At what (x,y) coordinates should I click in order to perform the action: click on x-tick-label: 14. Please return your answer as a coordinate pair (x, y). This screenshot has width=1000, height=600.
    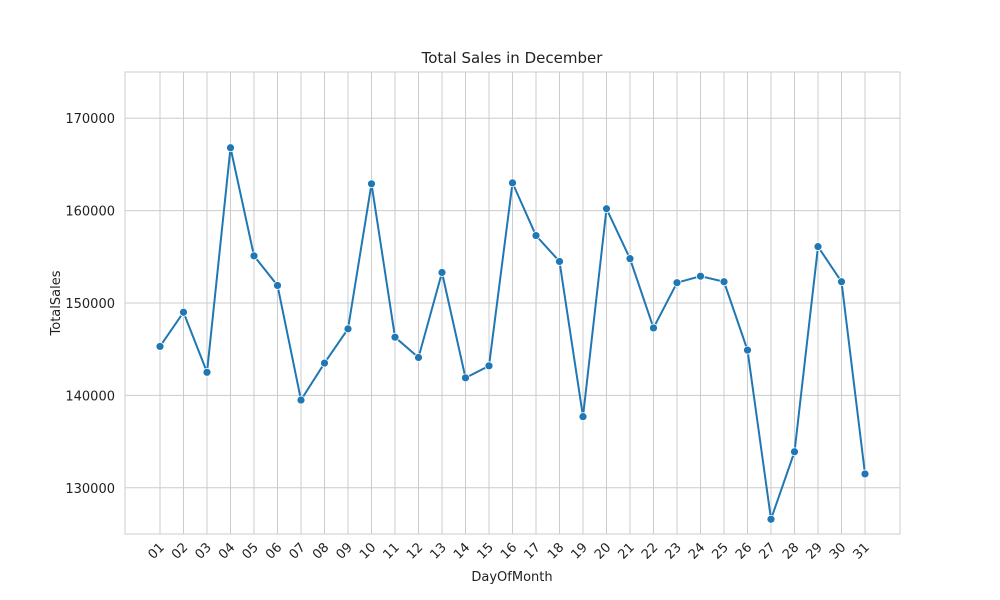
    Looking at the image, I should click on (462, 551).